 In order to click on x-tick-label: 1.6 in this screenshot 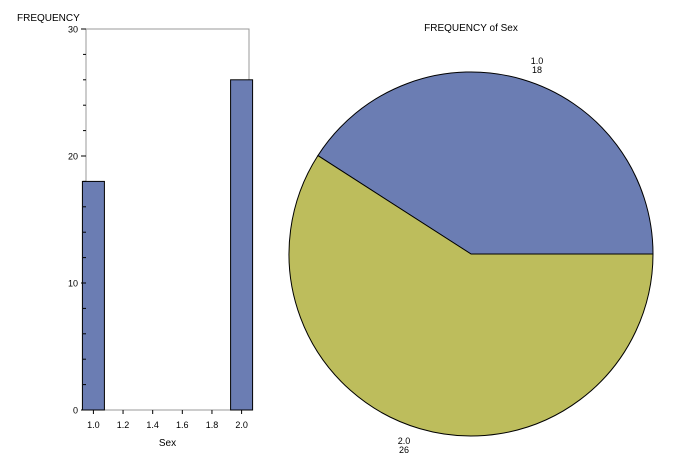, I will do `click(182, 425)`.